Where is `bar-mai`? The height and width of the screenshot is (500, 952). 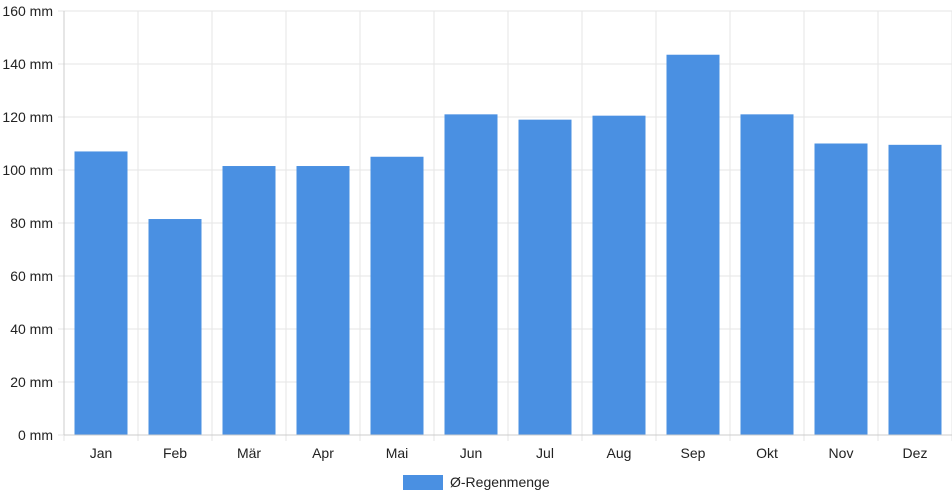
bar-mai is located at coordinates (397, 295).